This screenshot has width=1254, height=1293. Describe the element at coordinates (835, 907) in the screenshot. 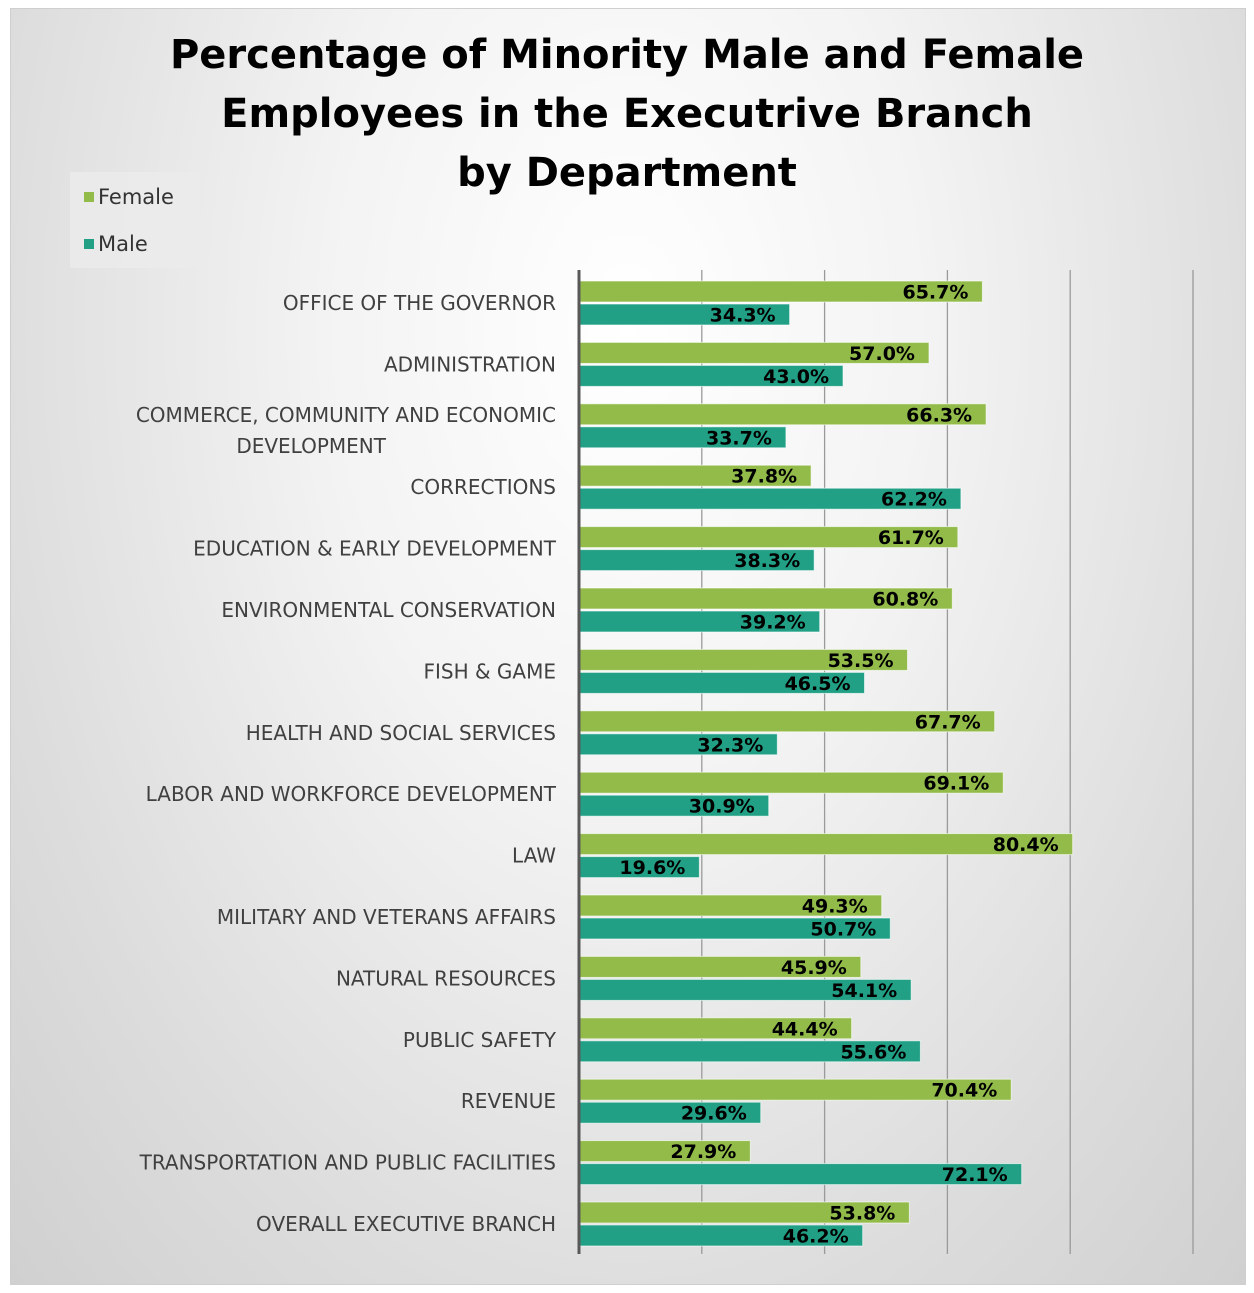

I see `data-label: 49.3%` at that location.